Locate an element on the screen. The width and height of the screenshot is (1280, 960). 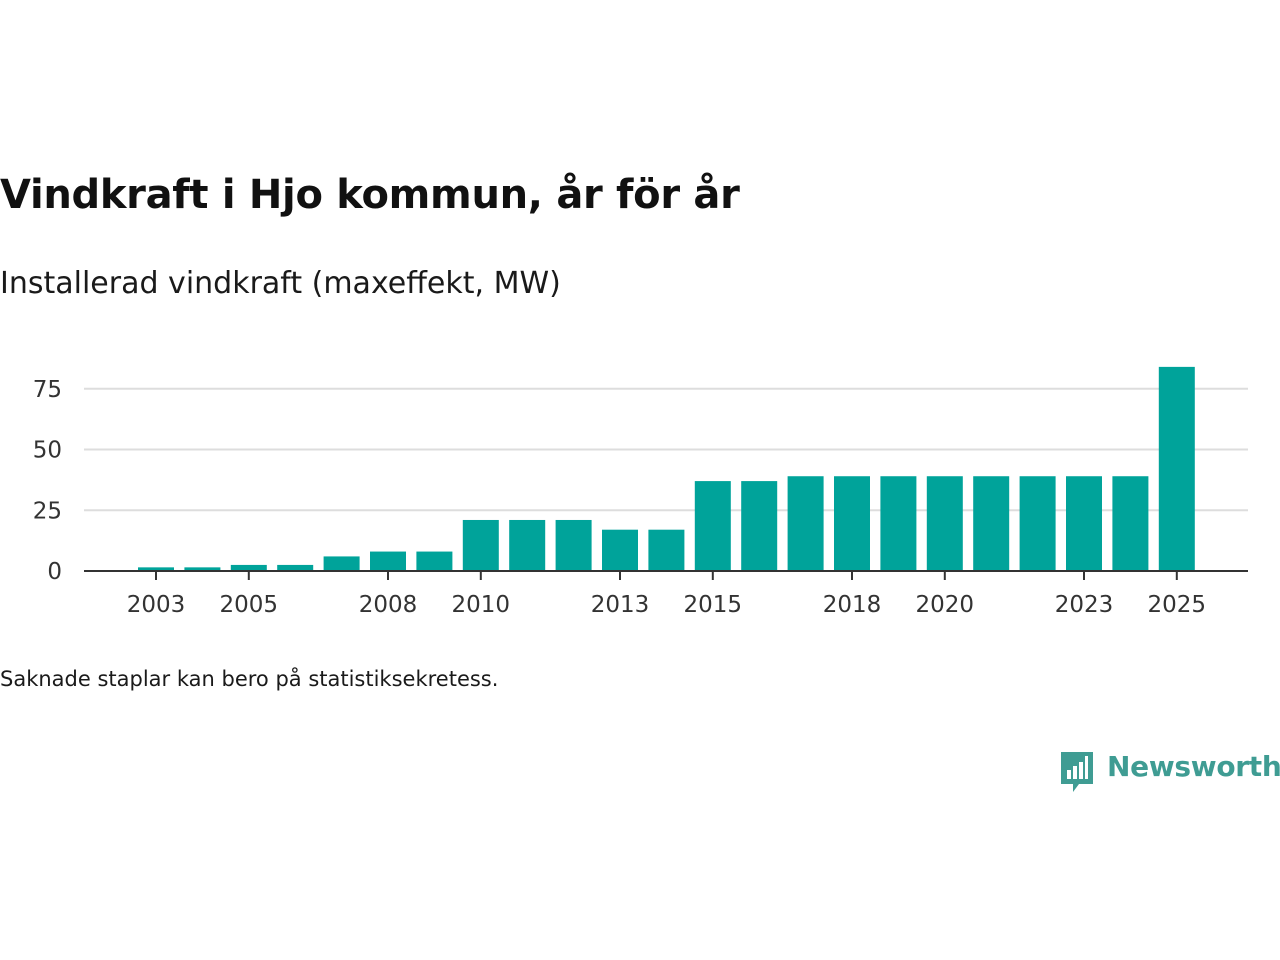
bar-2006 is located at coordinates (295, 567).